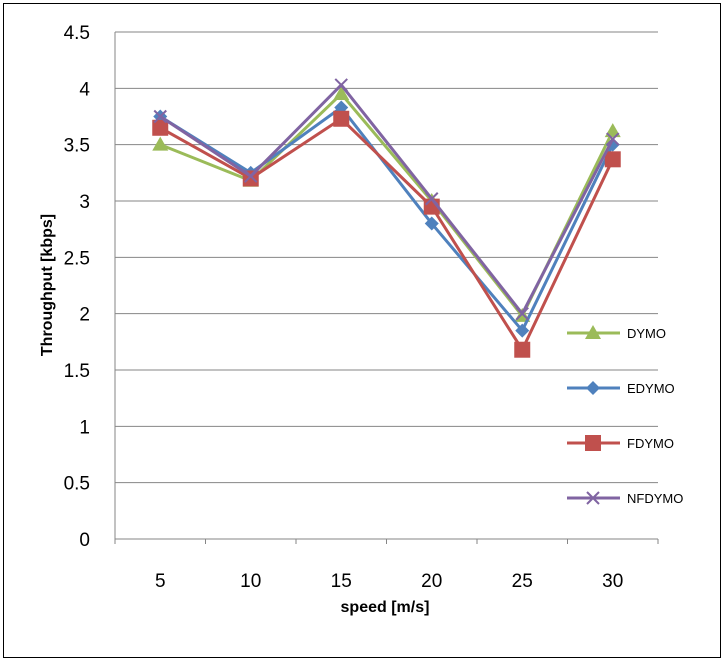  What do you see at coordinates (77, 287) in the screenshot?
I see `y-tick-labels: 0 0.5 1 1.5 2 2.5 3 3.5 4 4.5` at bounding box center [77, 287].